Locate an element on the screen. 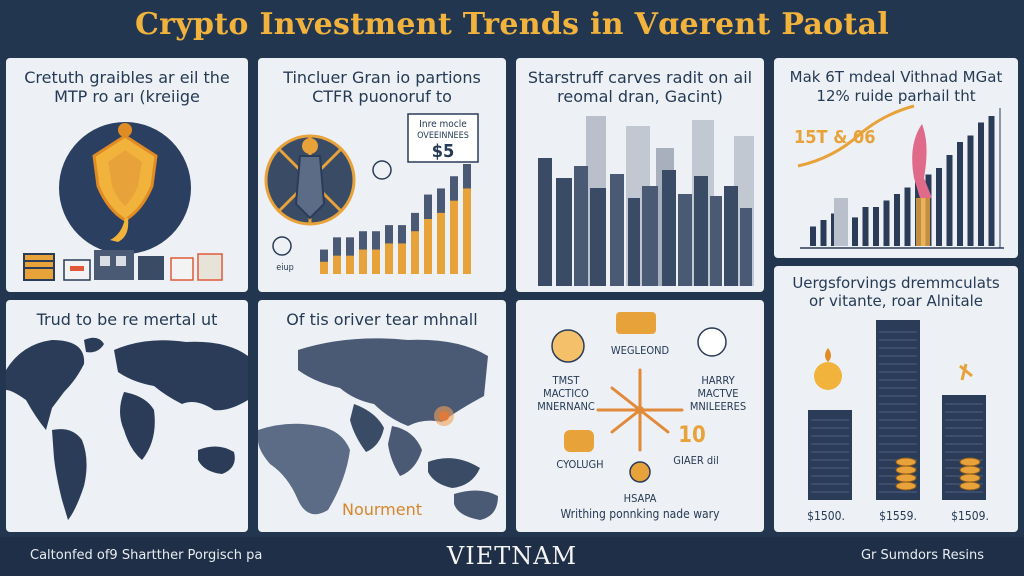  shield-badge-illustration is located at coordinates (123, 201).